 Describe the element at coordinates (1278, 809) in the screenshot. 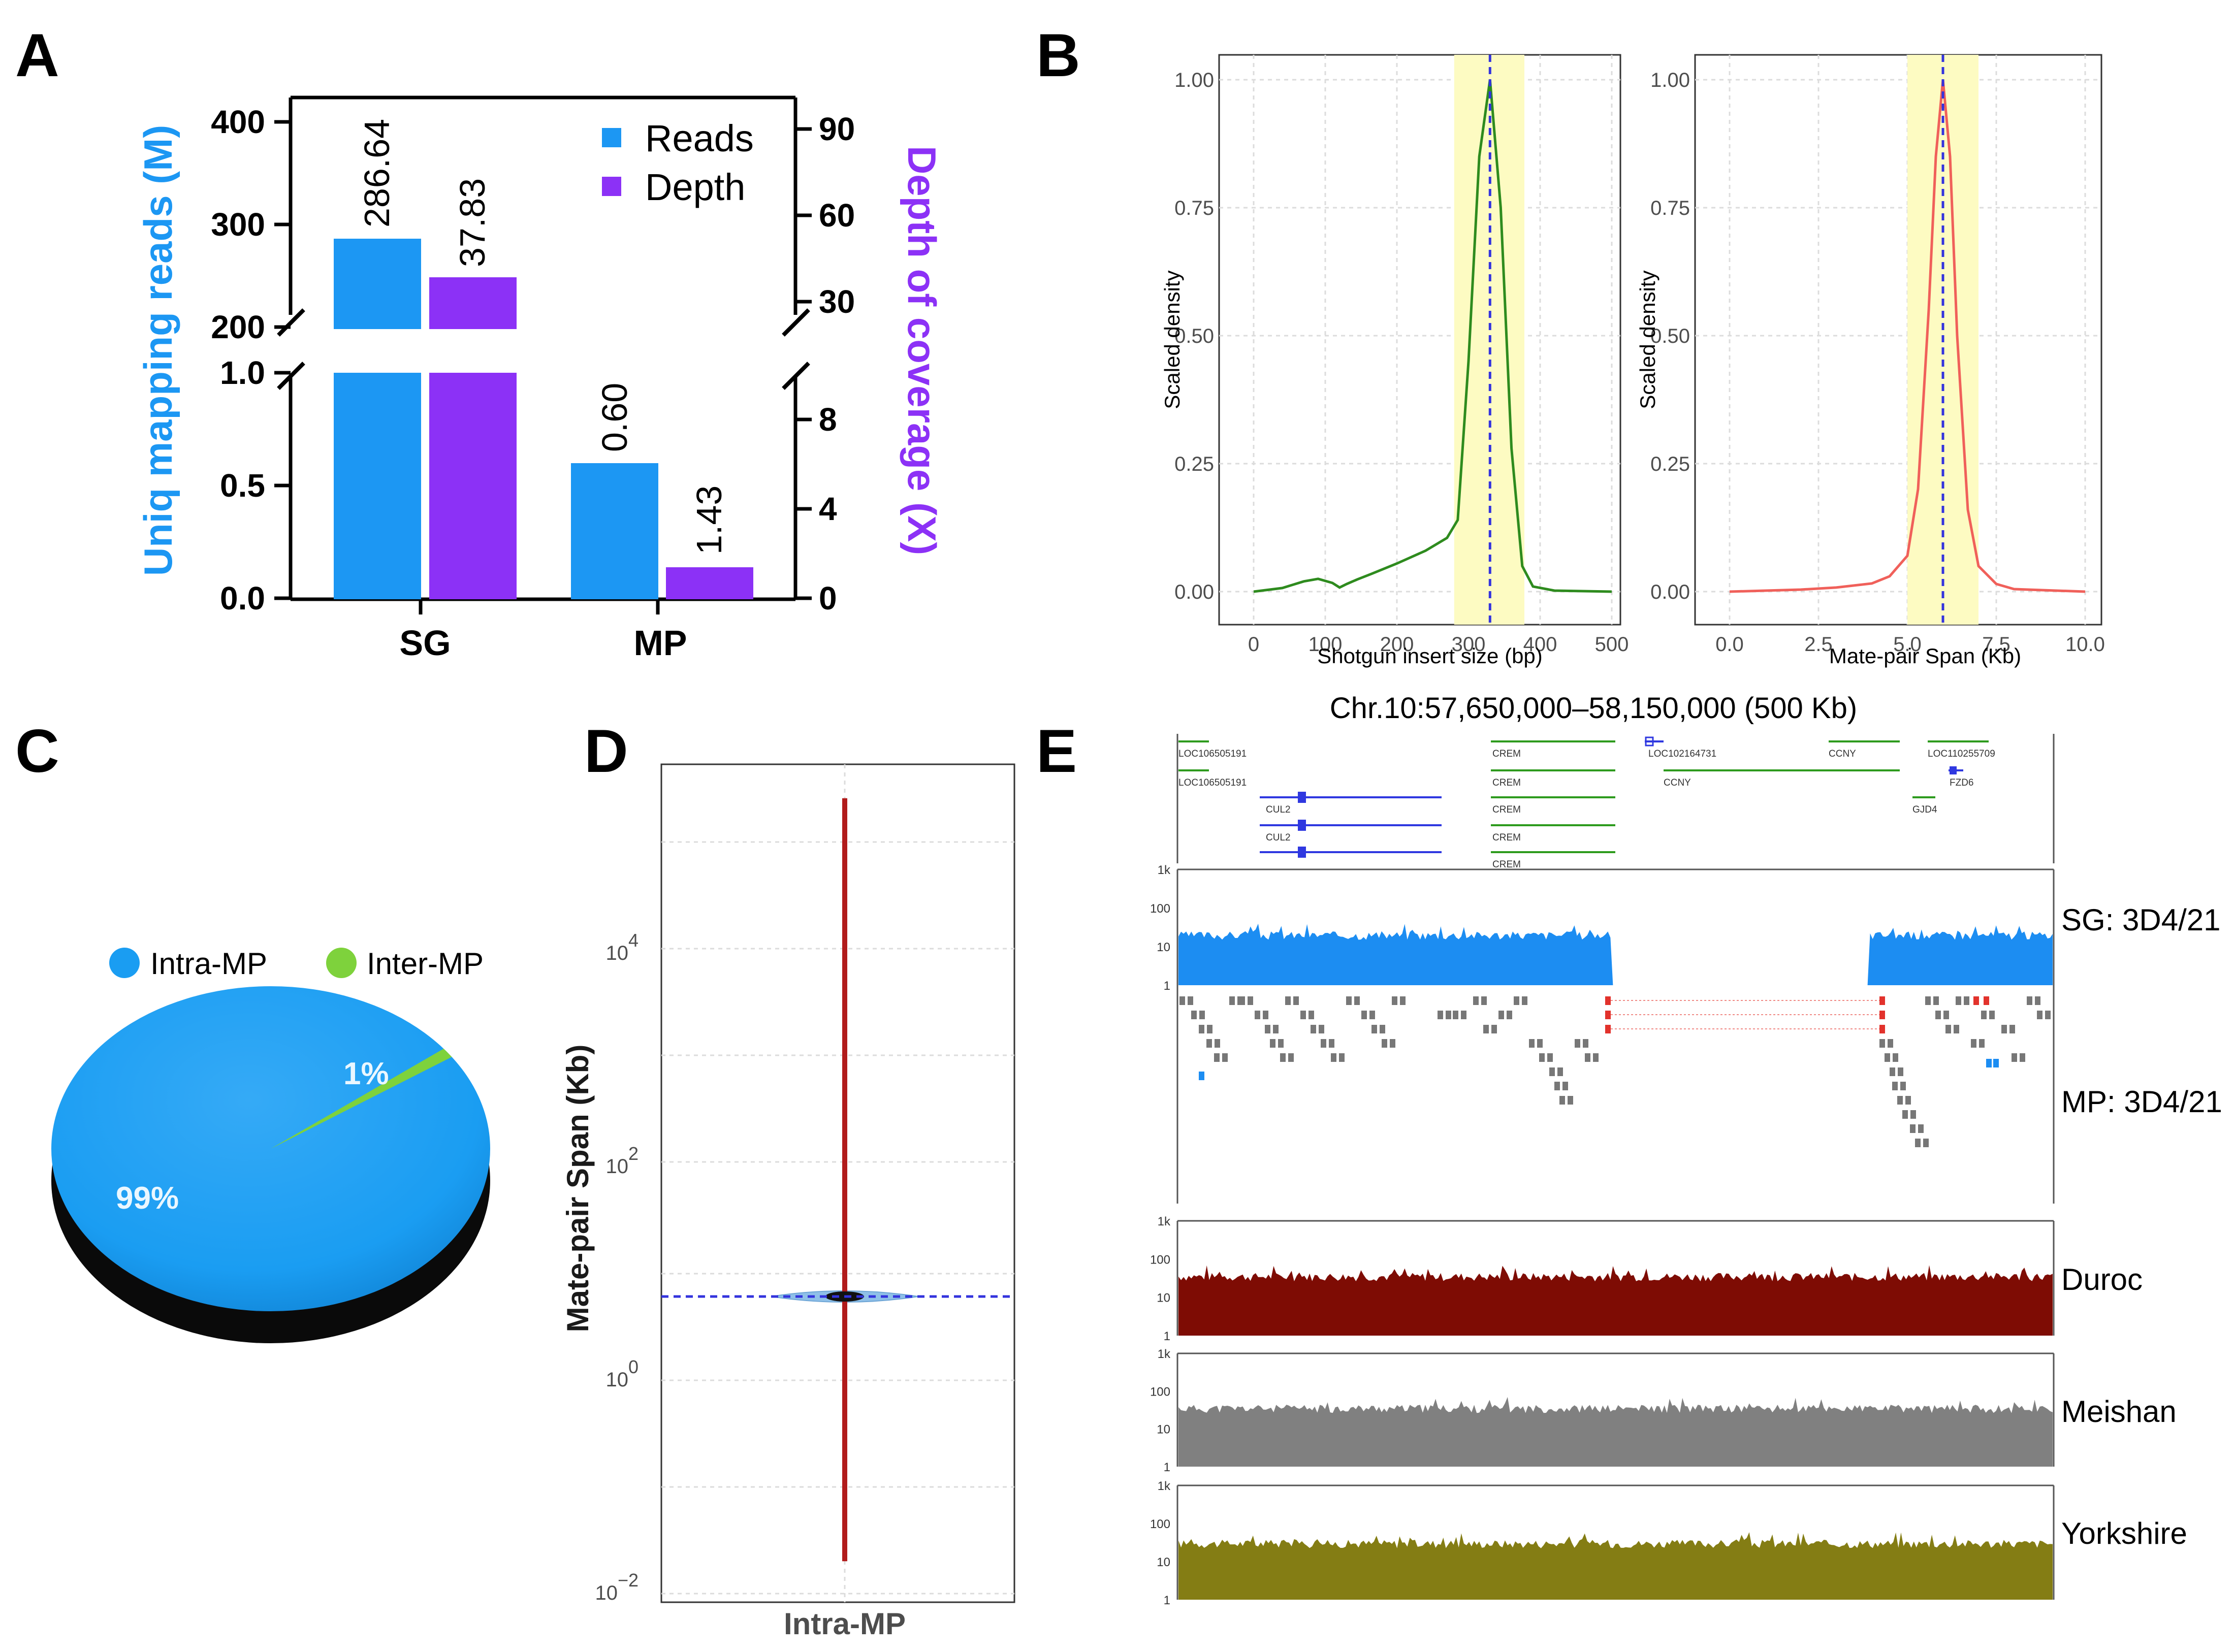

I see `e-gene-3: CUL2` at that location.